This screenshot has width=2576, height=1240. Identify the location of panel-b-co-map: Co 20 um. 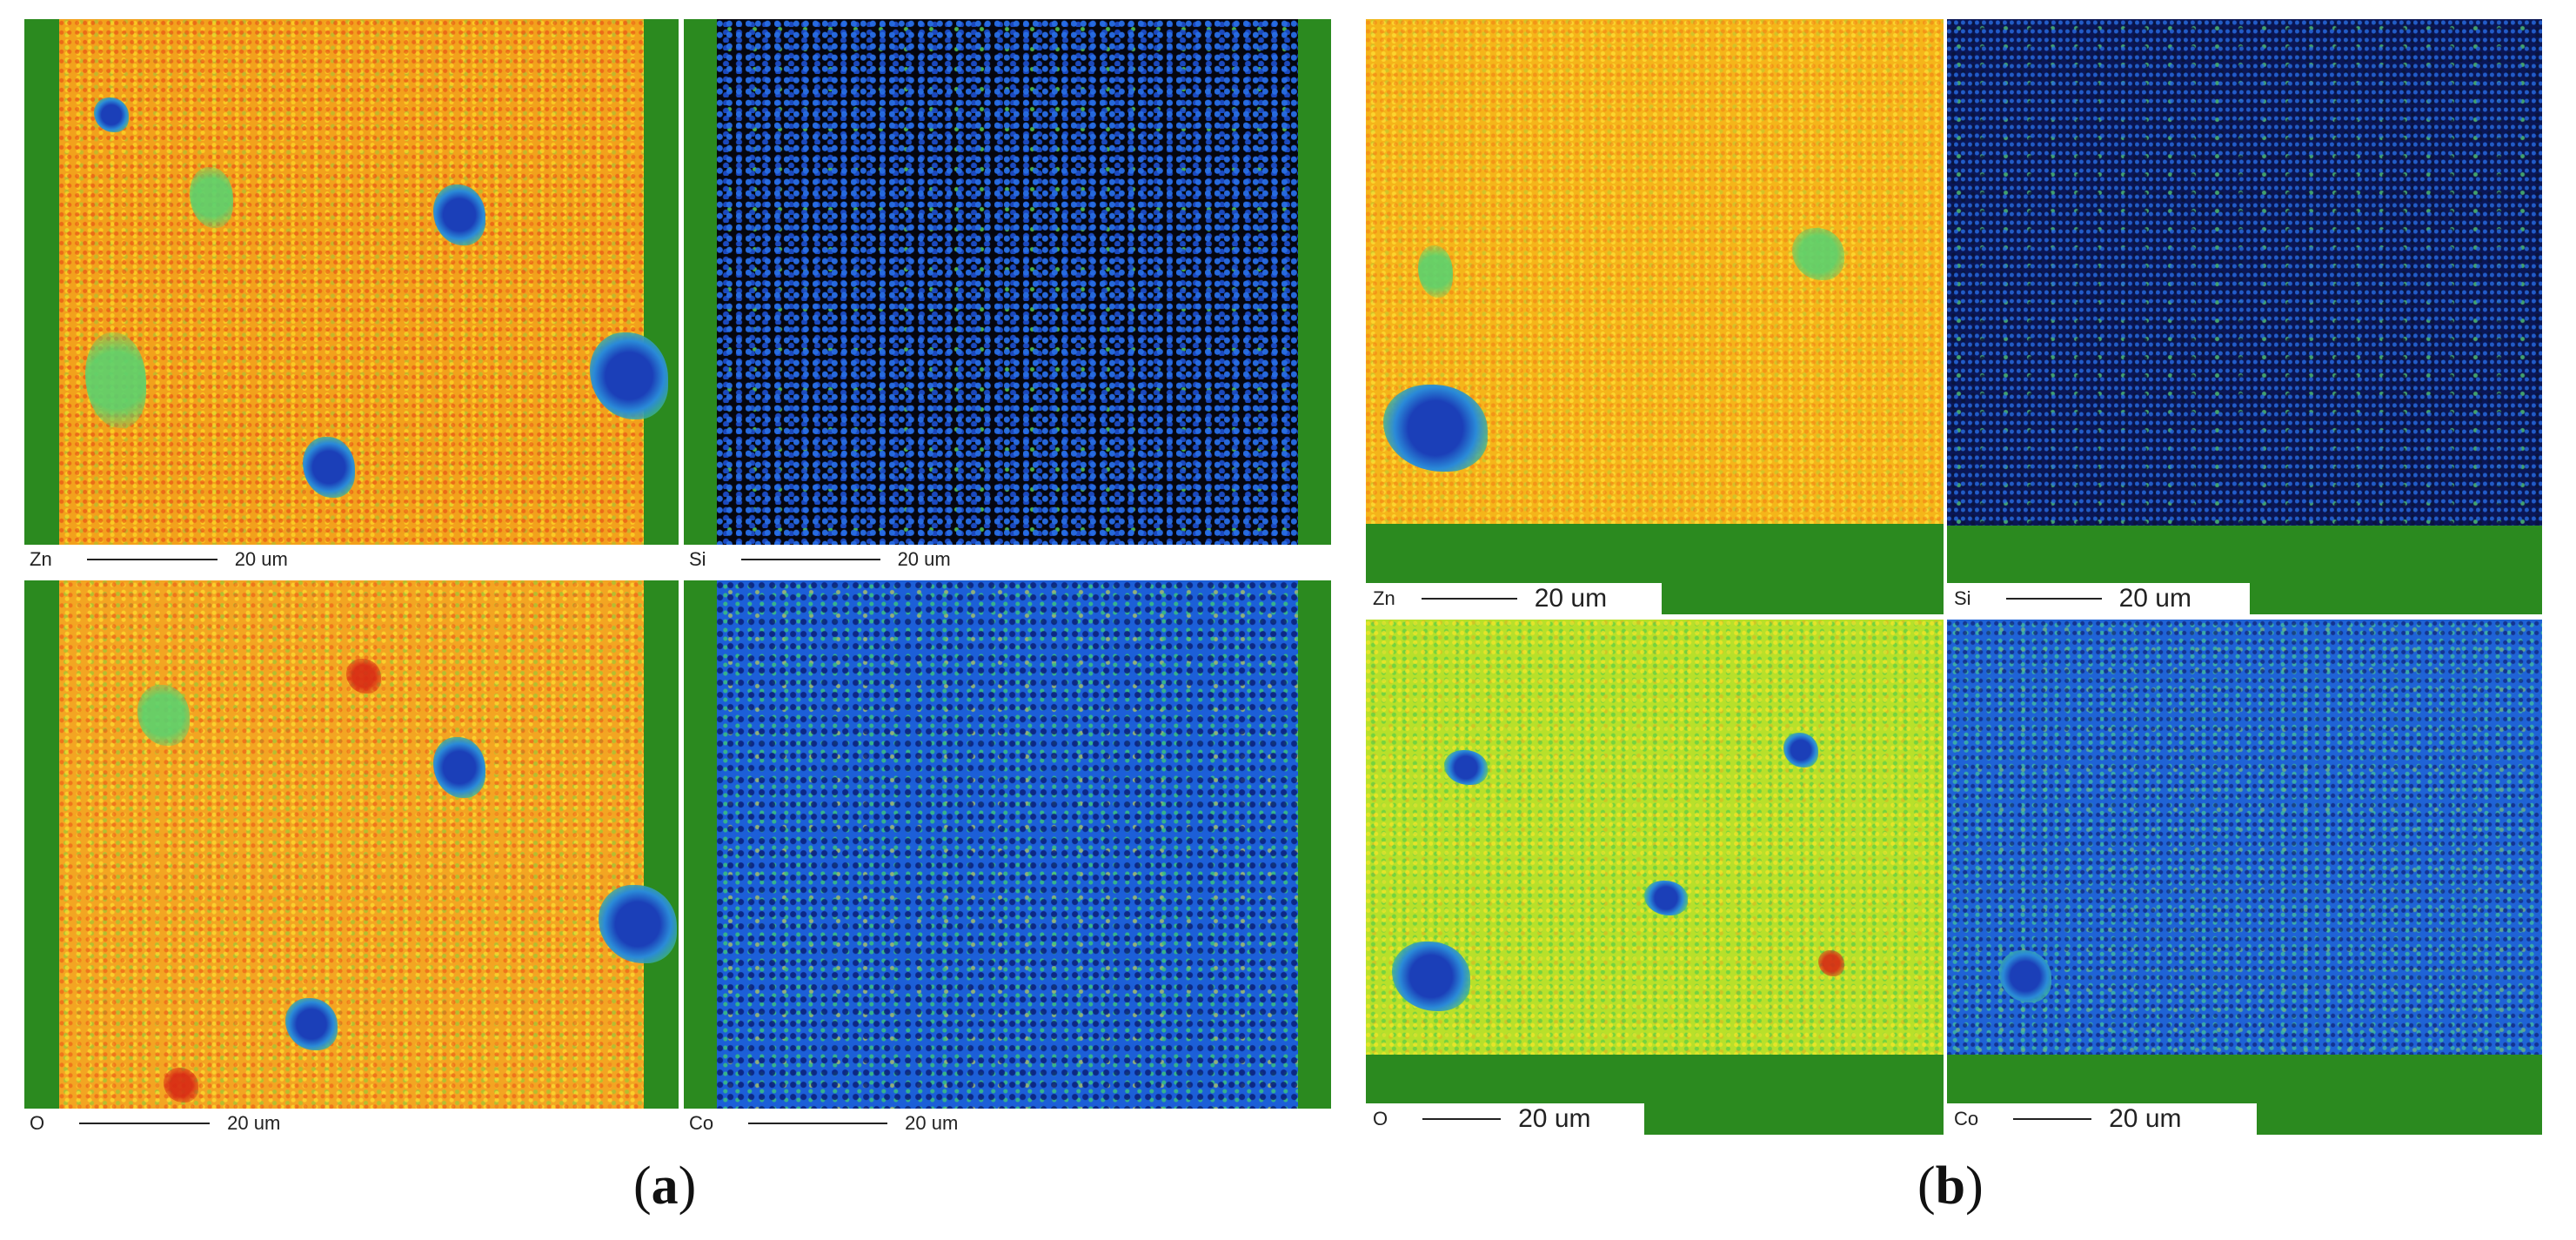
(2244, 877).